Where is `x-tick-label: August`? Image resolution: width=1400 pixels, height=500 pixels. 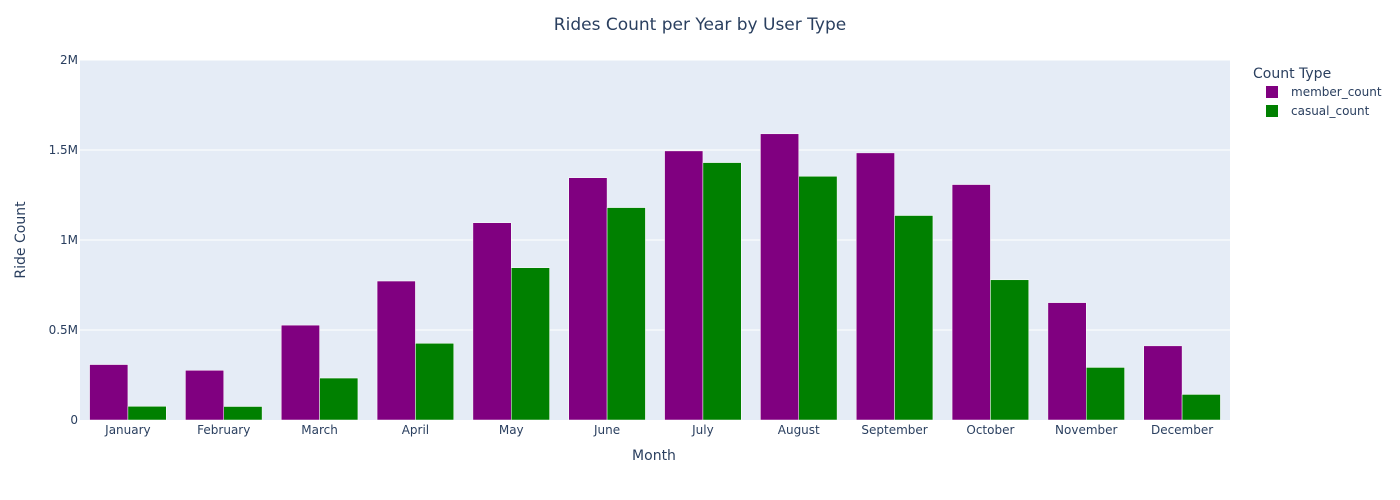 x-tick-label: August is located at coordinates (799, 430).